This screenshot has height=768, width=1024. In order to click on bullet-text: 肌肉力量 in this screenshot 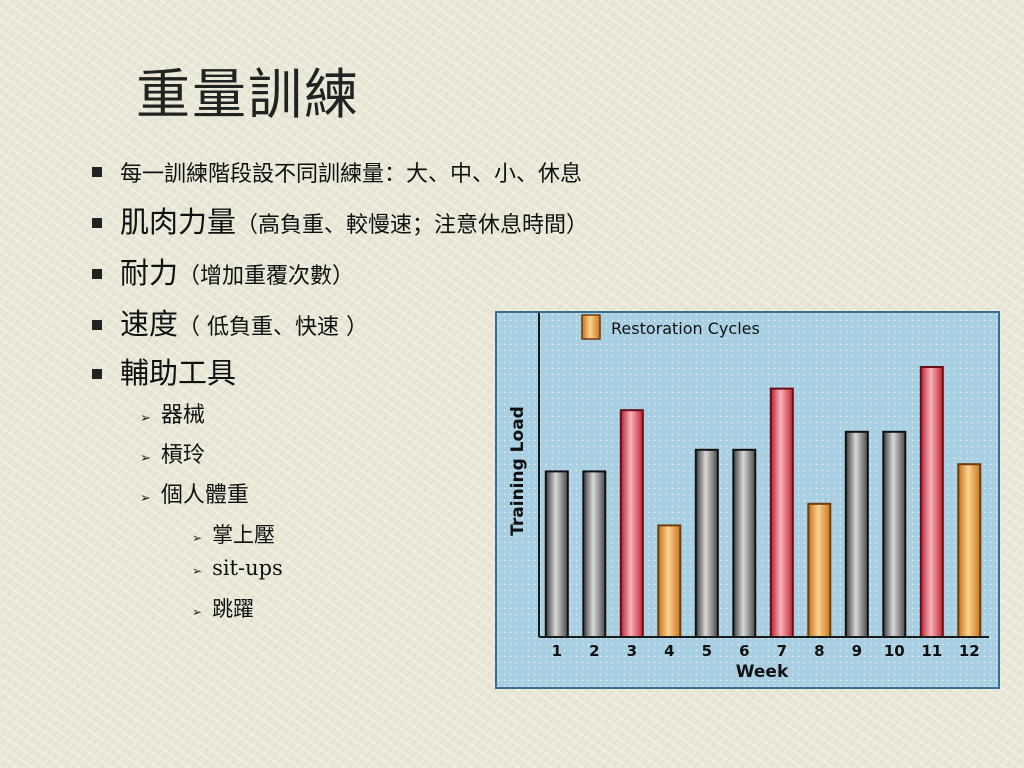, I will do `click(178, 222)`.